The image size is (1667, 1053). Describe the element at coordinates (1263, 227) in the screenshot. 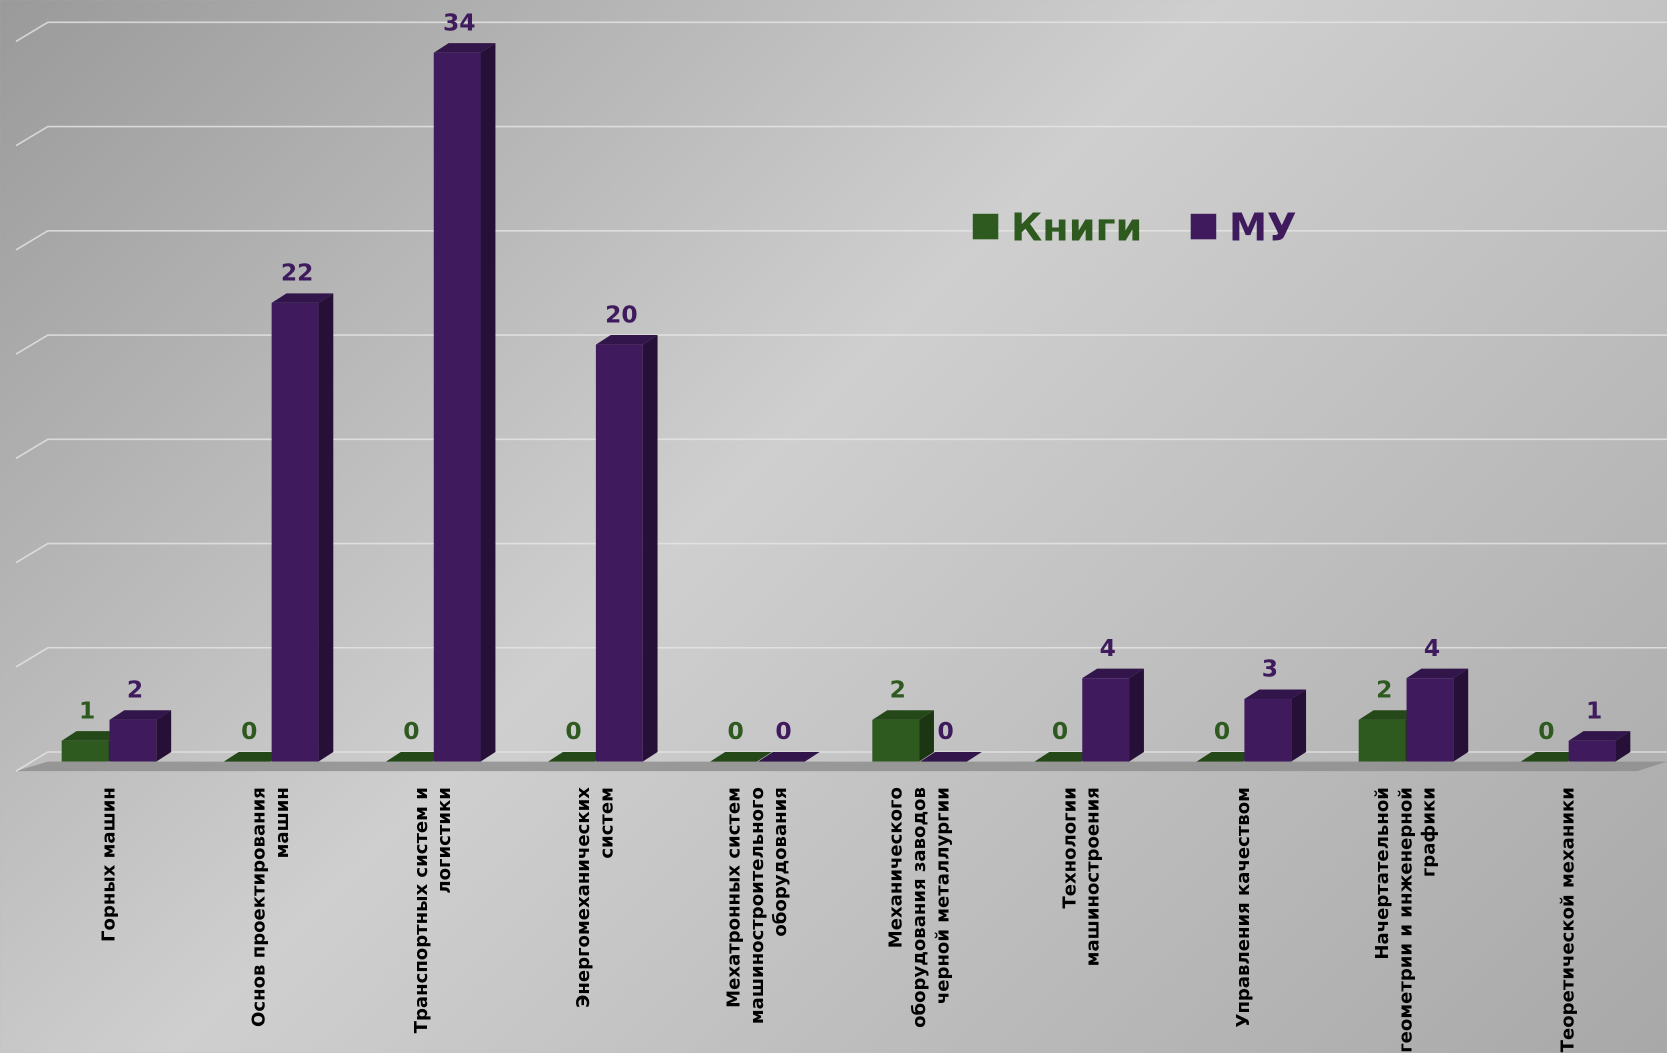

I see `legend-label: МУ` at that location.